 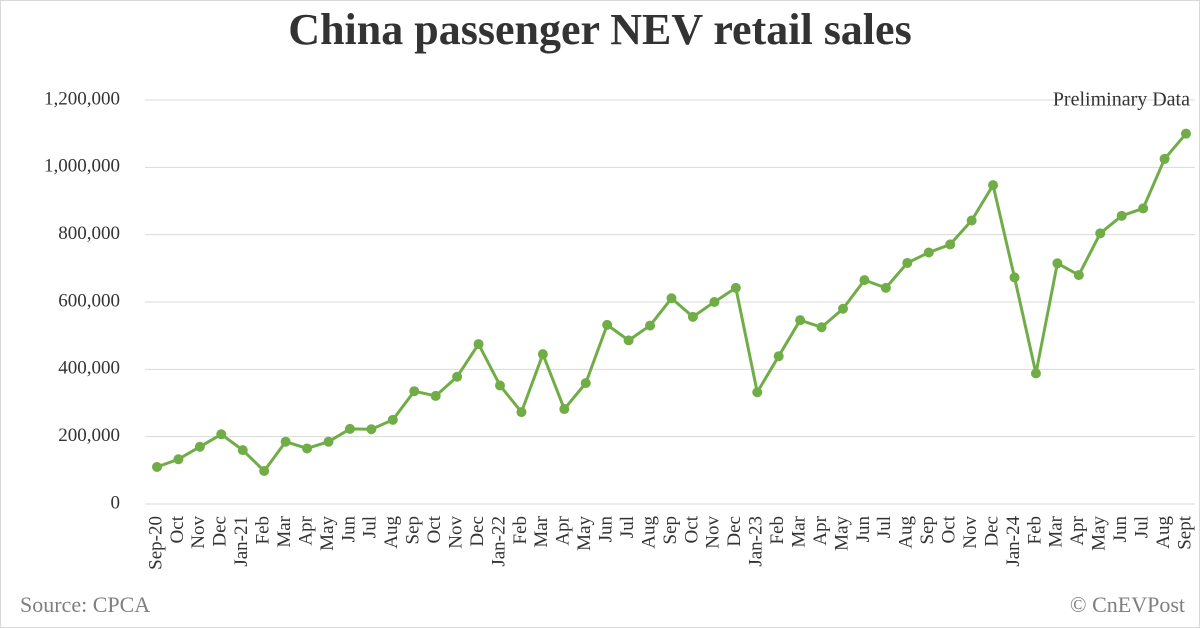 I want to click on y-tick-label: 400,000, so click(x=89, y=368).